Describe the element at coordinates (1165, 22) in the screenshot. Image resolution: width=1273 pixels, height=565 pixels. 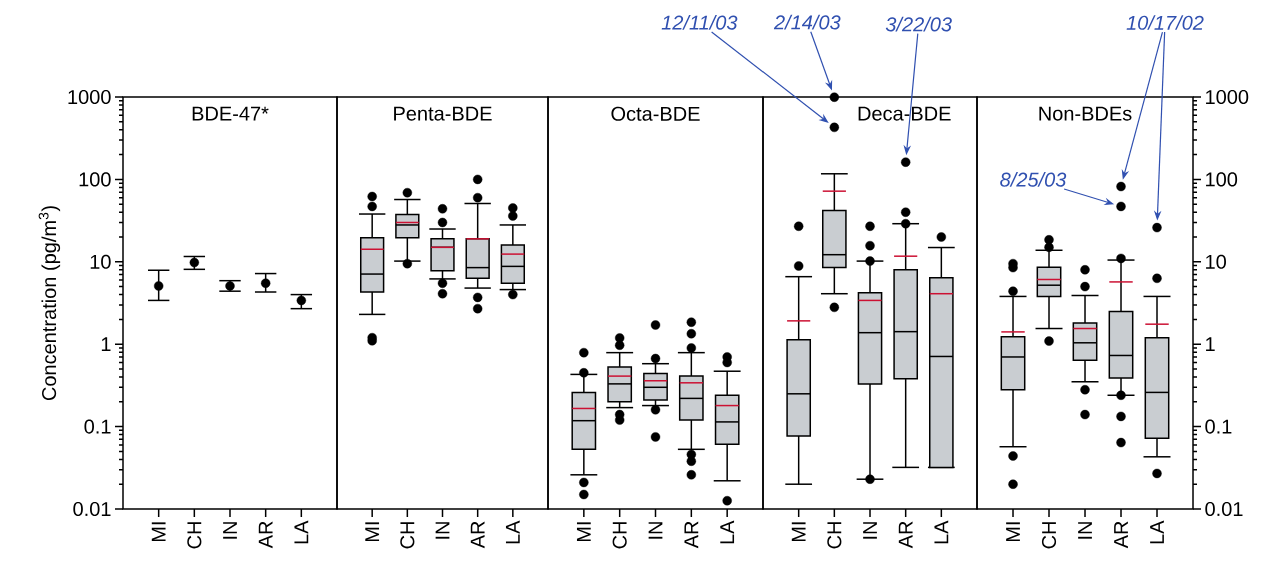
I see `text: 10/17/02` at that location.